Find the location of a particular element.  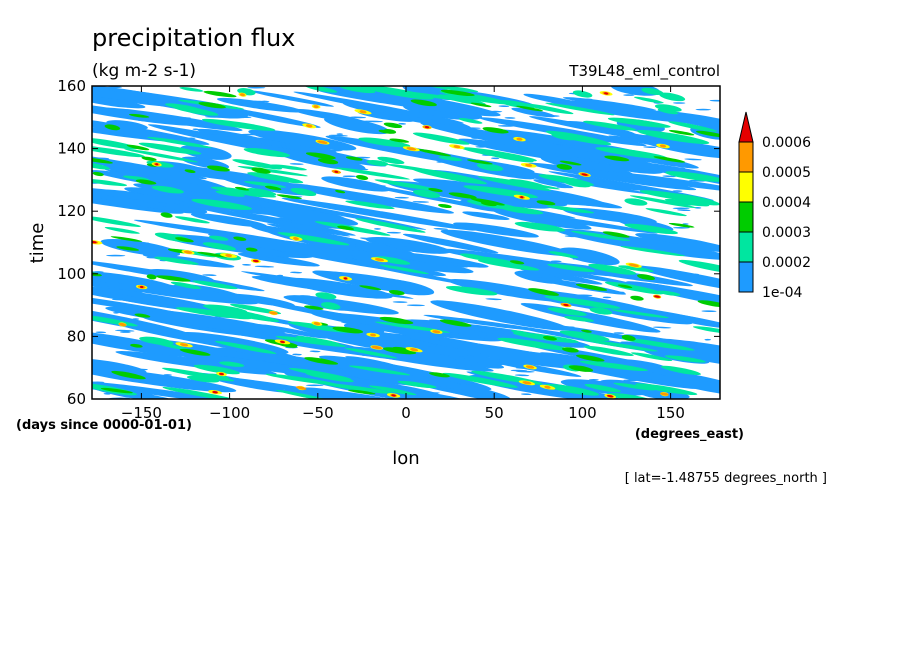

chart-title: precipitation flux is located at coordinates (193, 38).